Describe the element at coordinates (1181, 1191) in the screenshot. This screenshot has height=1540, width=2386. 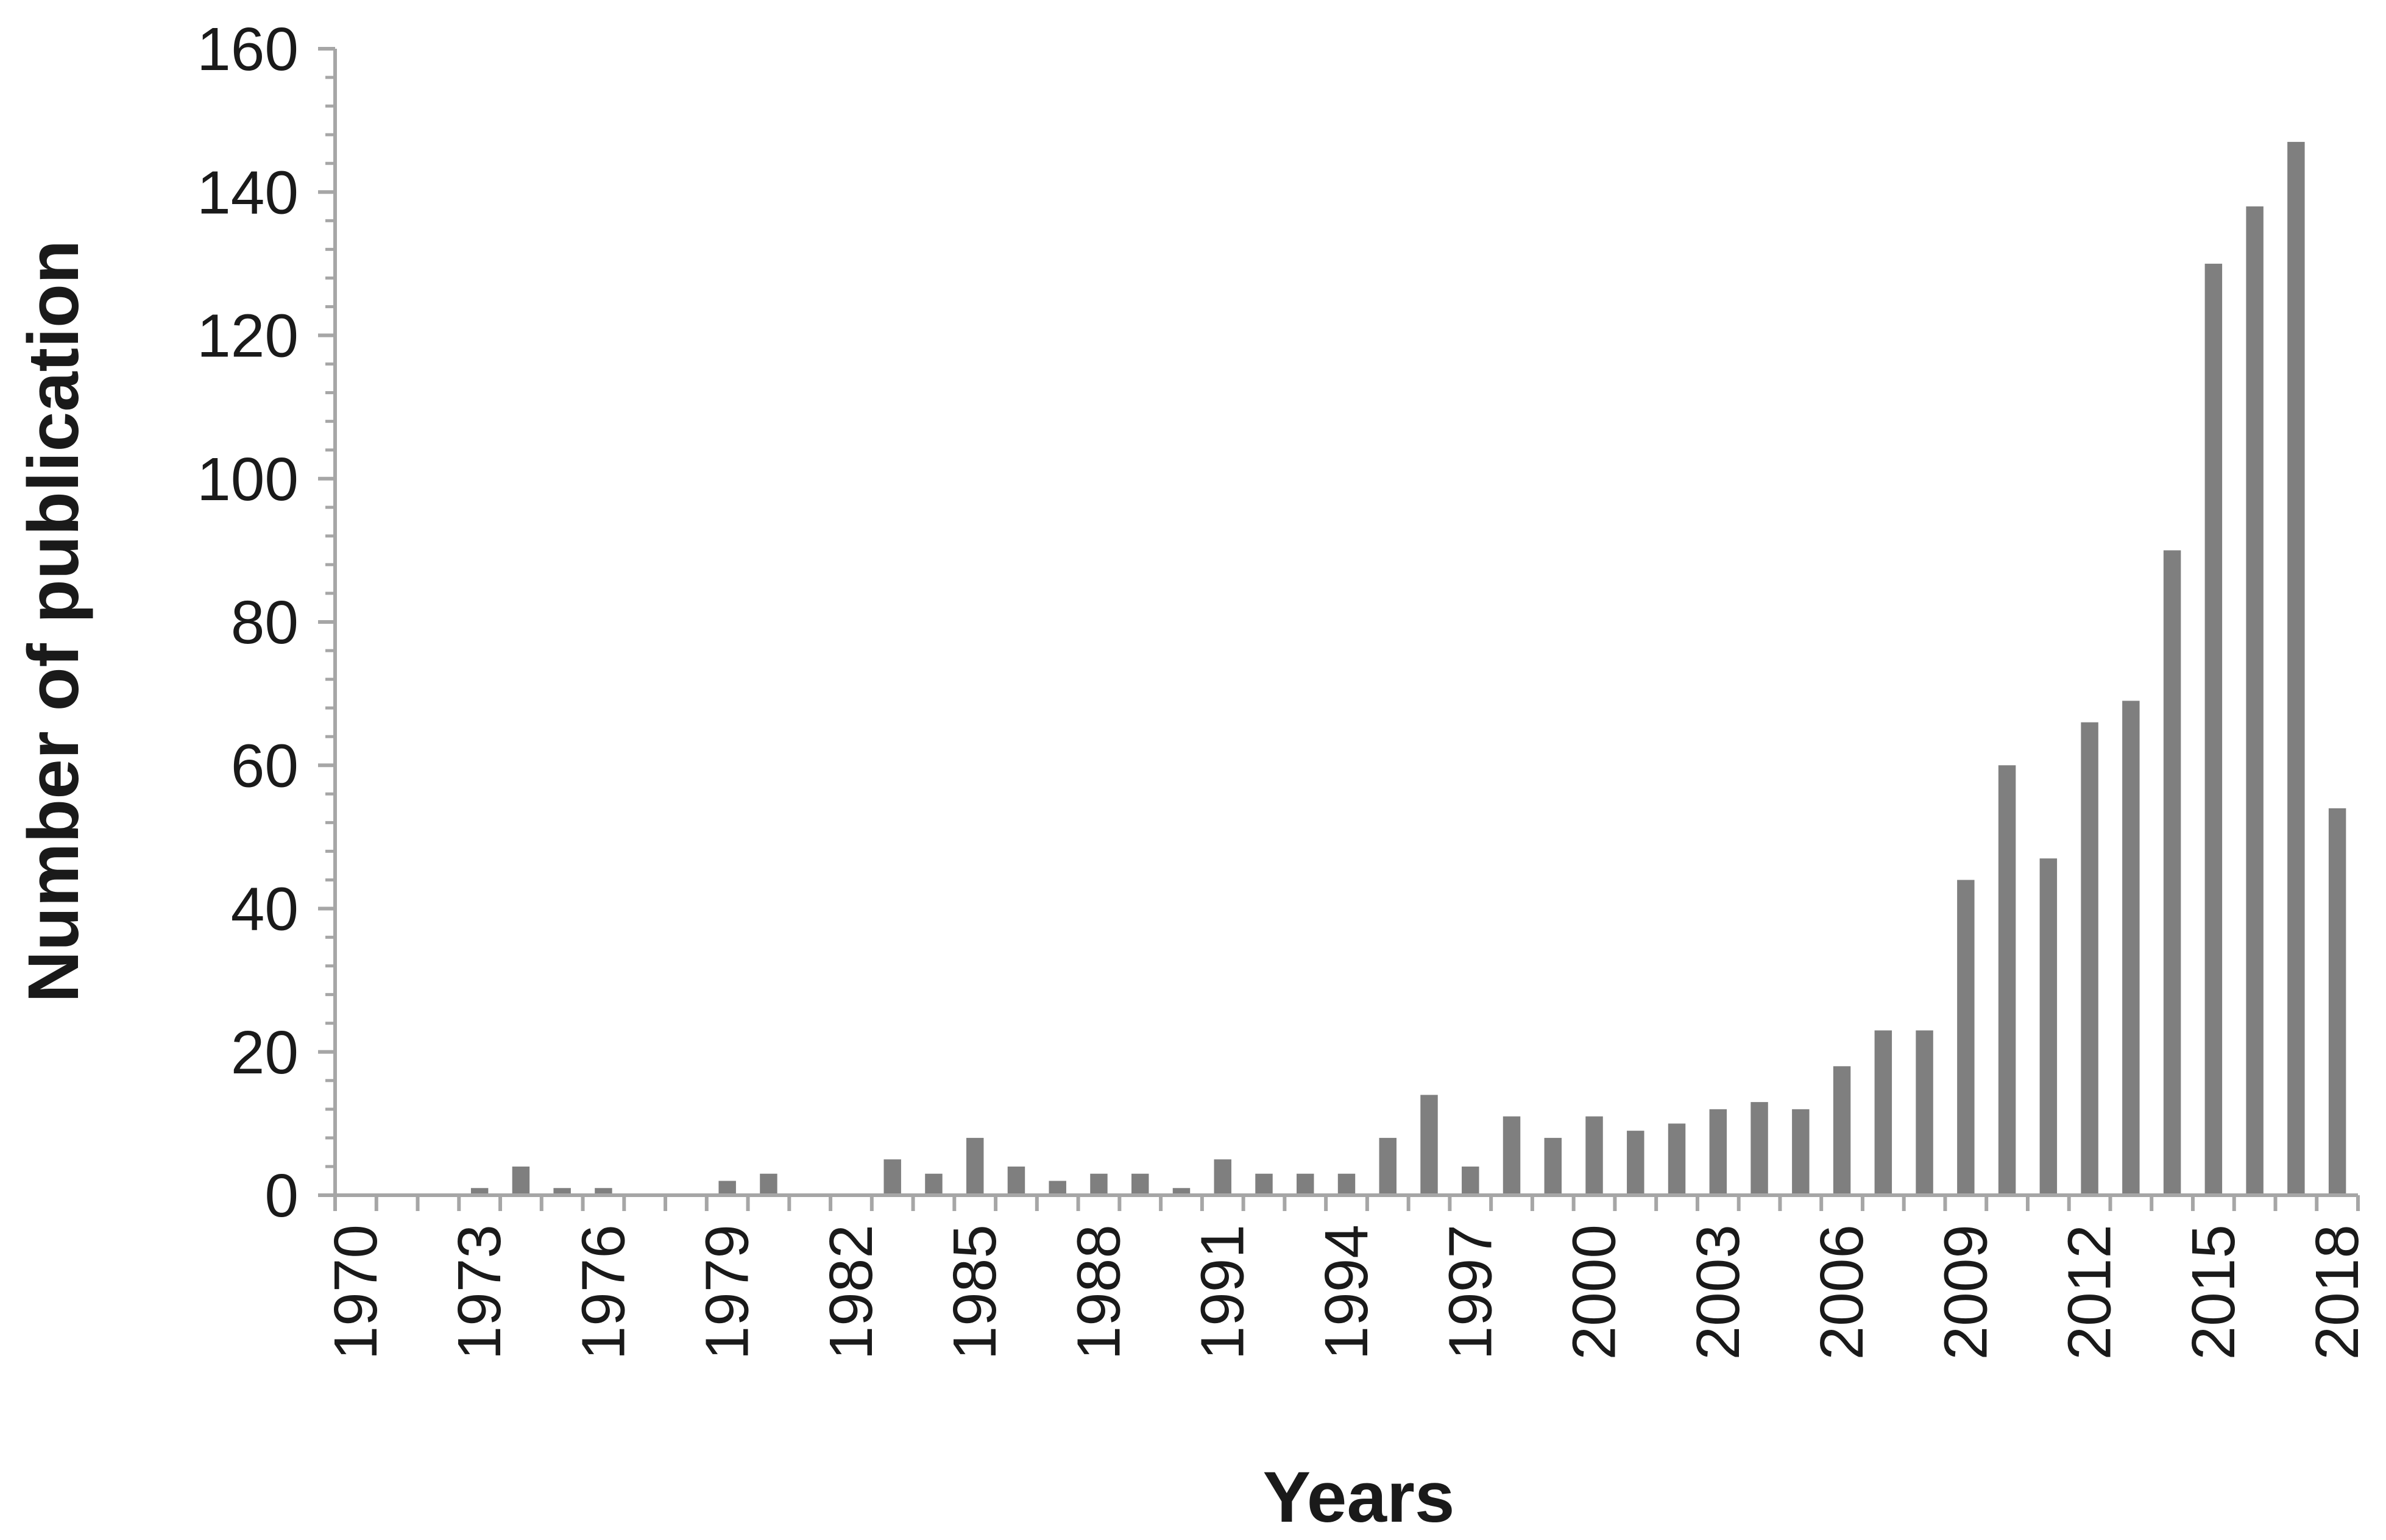
I see `bar-1990` at that location.